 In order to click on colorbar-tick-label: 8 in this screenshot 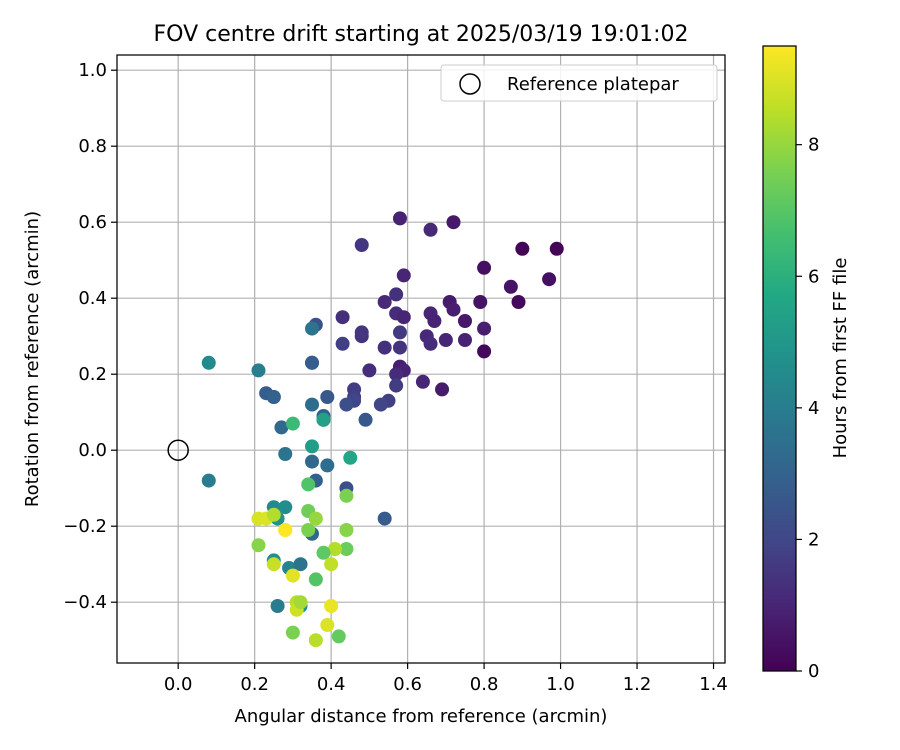, I will do `click(813, 145)`.